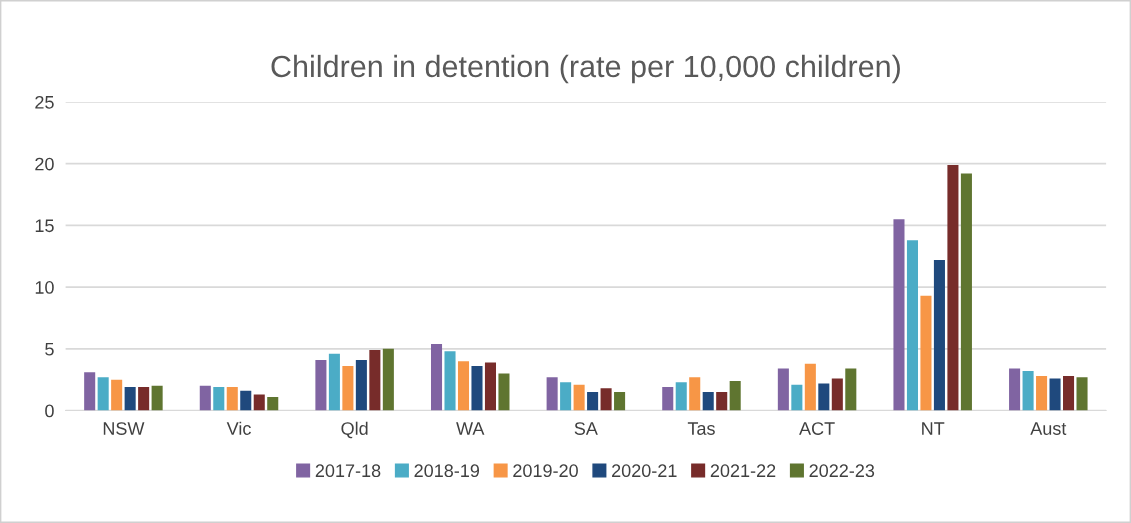  Describe the element at coordinates (49, 411) in the screenshot. I see `y-tick-label: 0` at that location.